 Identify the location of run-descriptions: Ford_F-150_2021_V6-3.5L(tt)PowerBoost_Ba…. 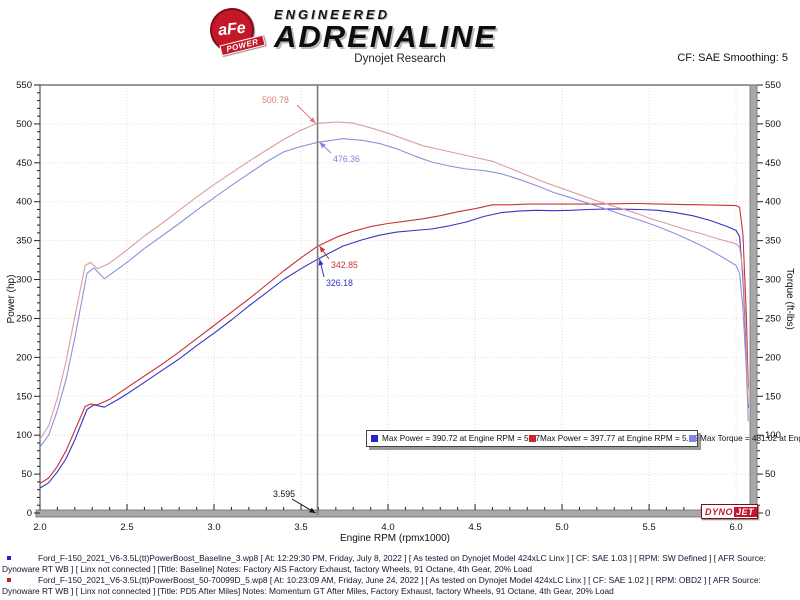
(400, 575).